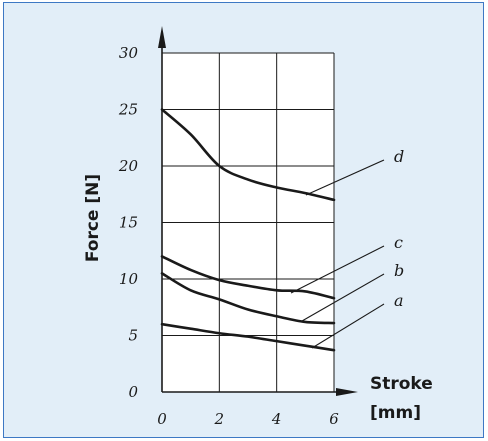 The image size is (488, 441). What do you see at coordinates (133, 392) in the screenshot?
I see `y-tick-label: 0` at bounding box center [133, 392].